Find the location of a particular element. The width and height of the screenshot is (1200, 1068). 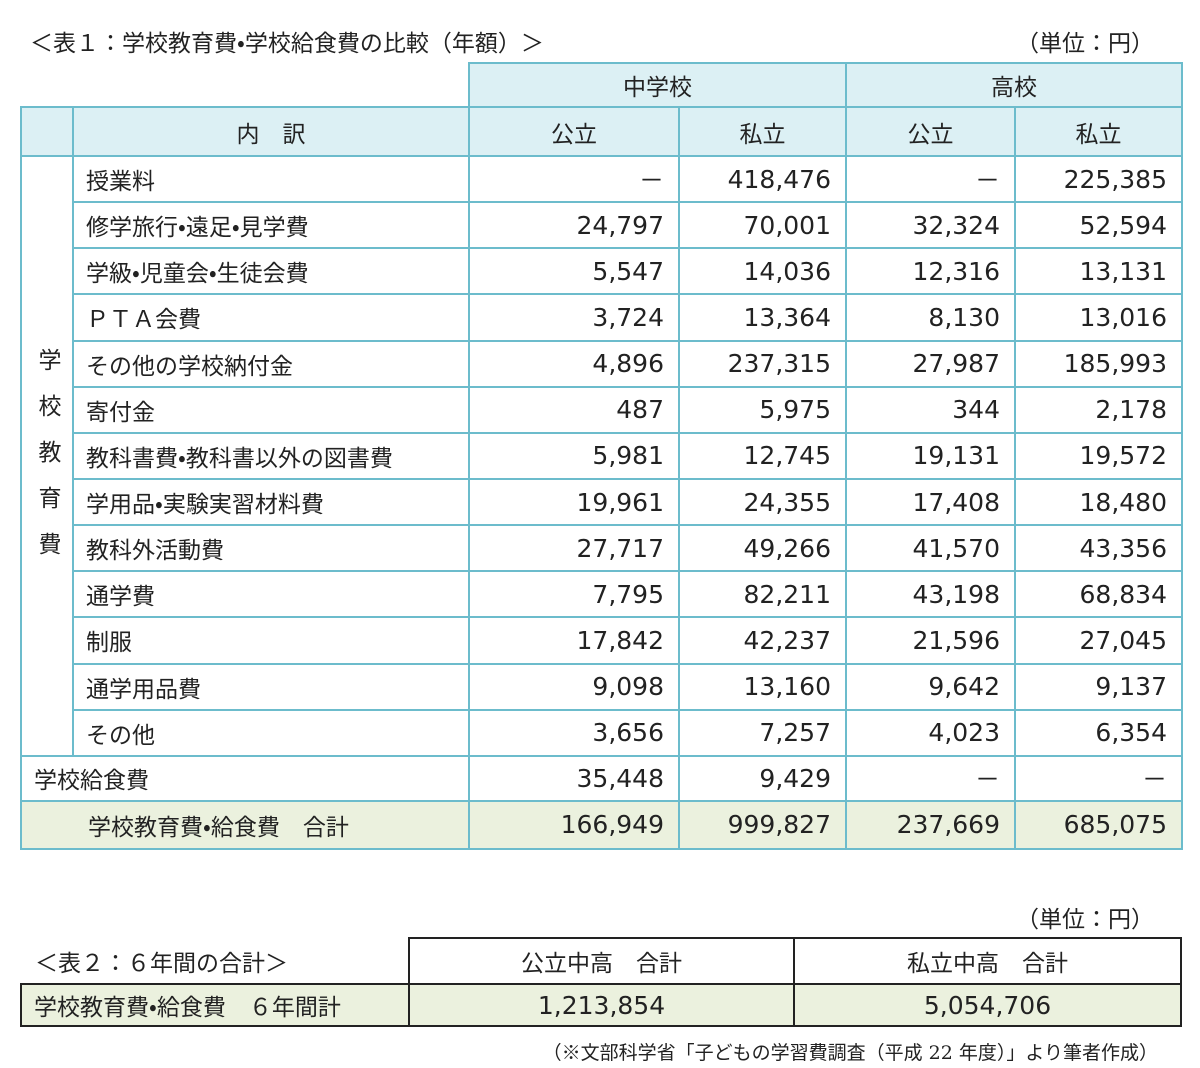

side-label-cell: 学校教育費 is located at coordinates (47, 456).